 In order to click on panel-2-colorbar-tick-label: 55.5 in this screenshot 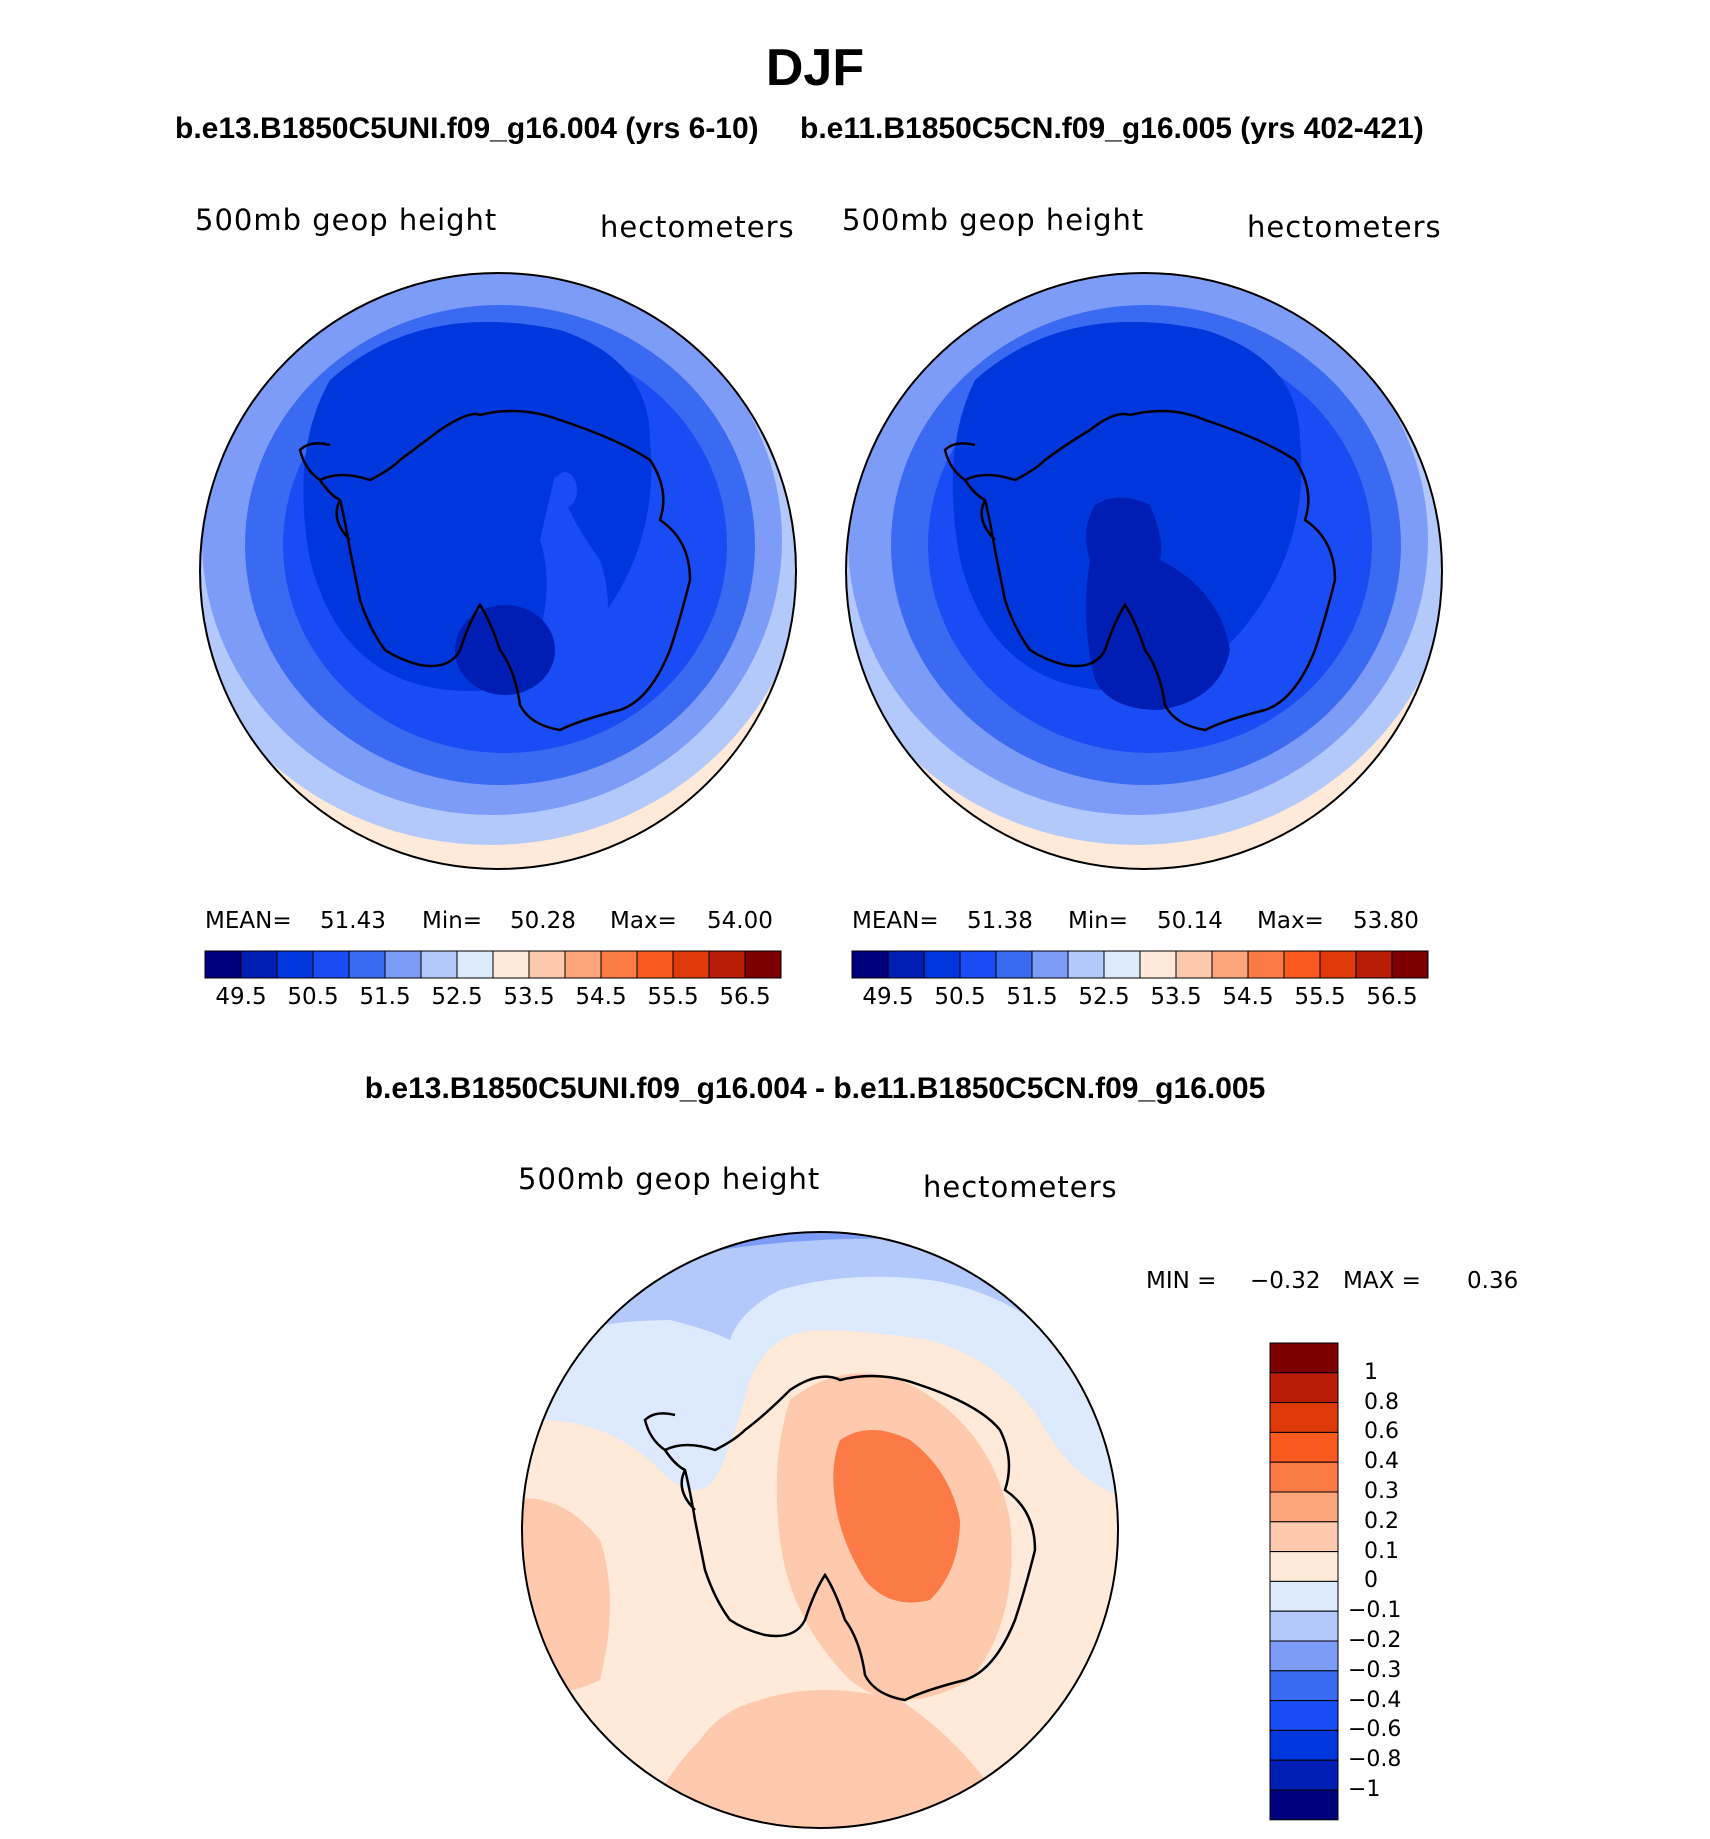, I will do `click(1320, 997)`.